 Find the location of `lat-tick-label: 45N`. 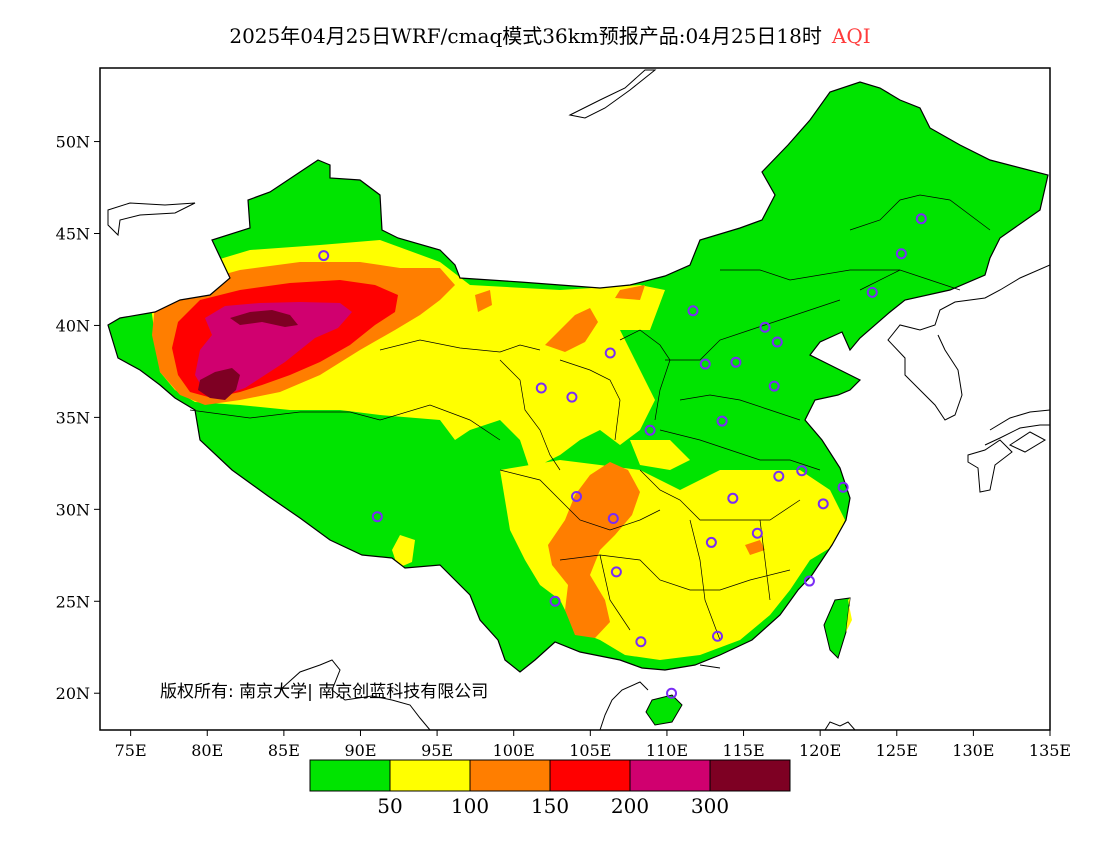

lat-tick-label: 45N is located at coordinates (73, 234).